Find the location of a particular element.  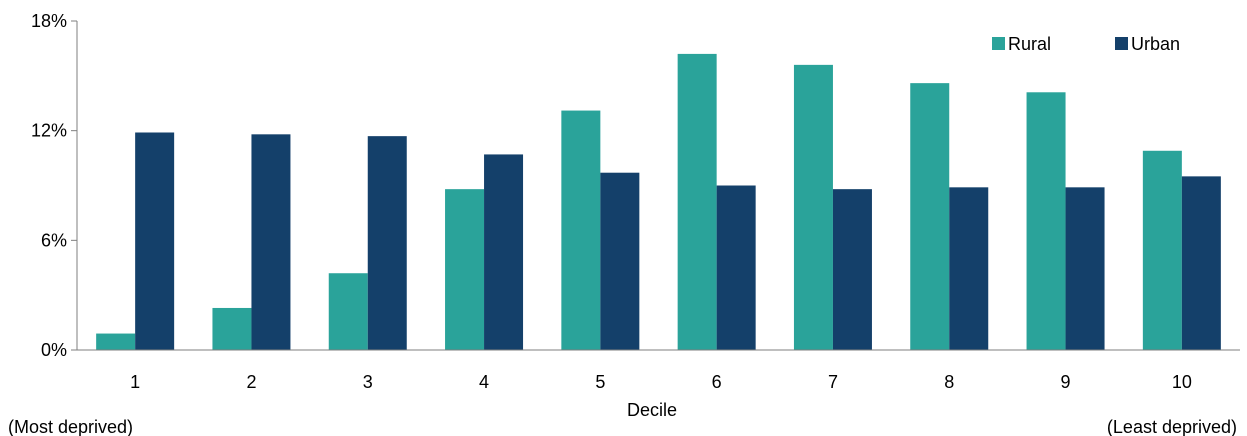

x-axis: 1 2 3 4 5 6 7 8 9 10 is located at coordinates (658, 370).